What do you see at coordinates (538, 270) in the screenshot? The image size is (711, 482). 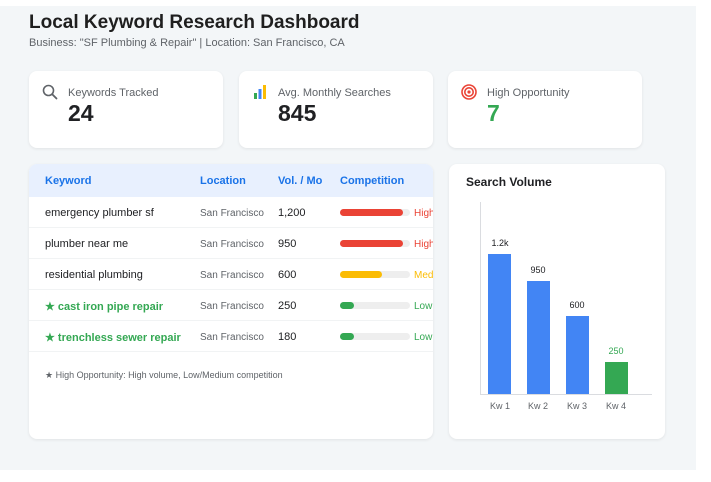 I see `bar-value-label: 950` at bounding box center [538, 270].